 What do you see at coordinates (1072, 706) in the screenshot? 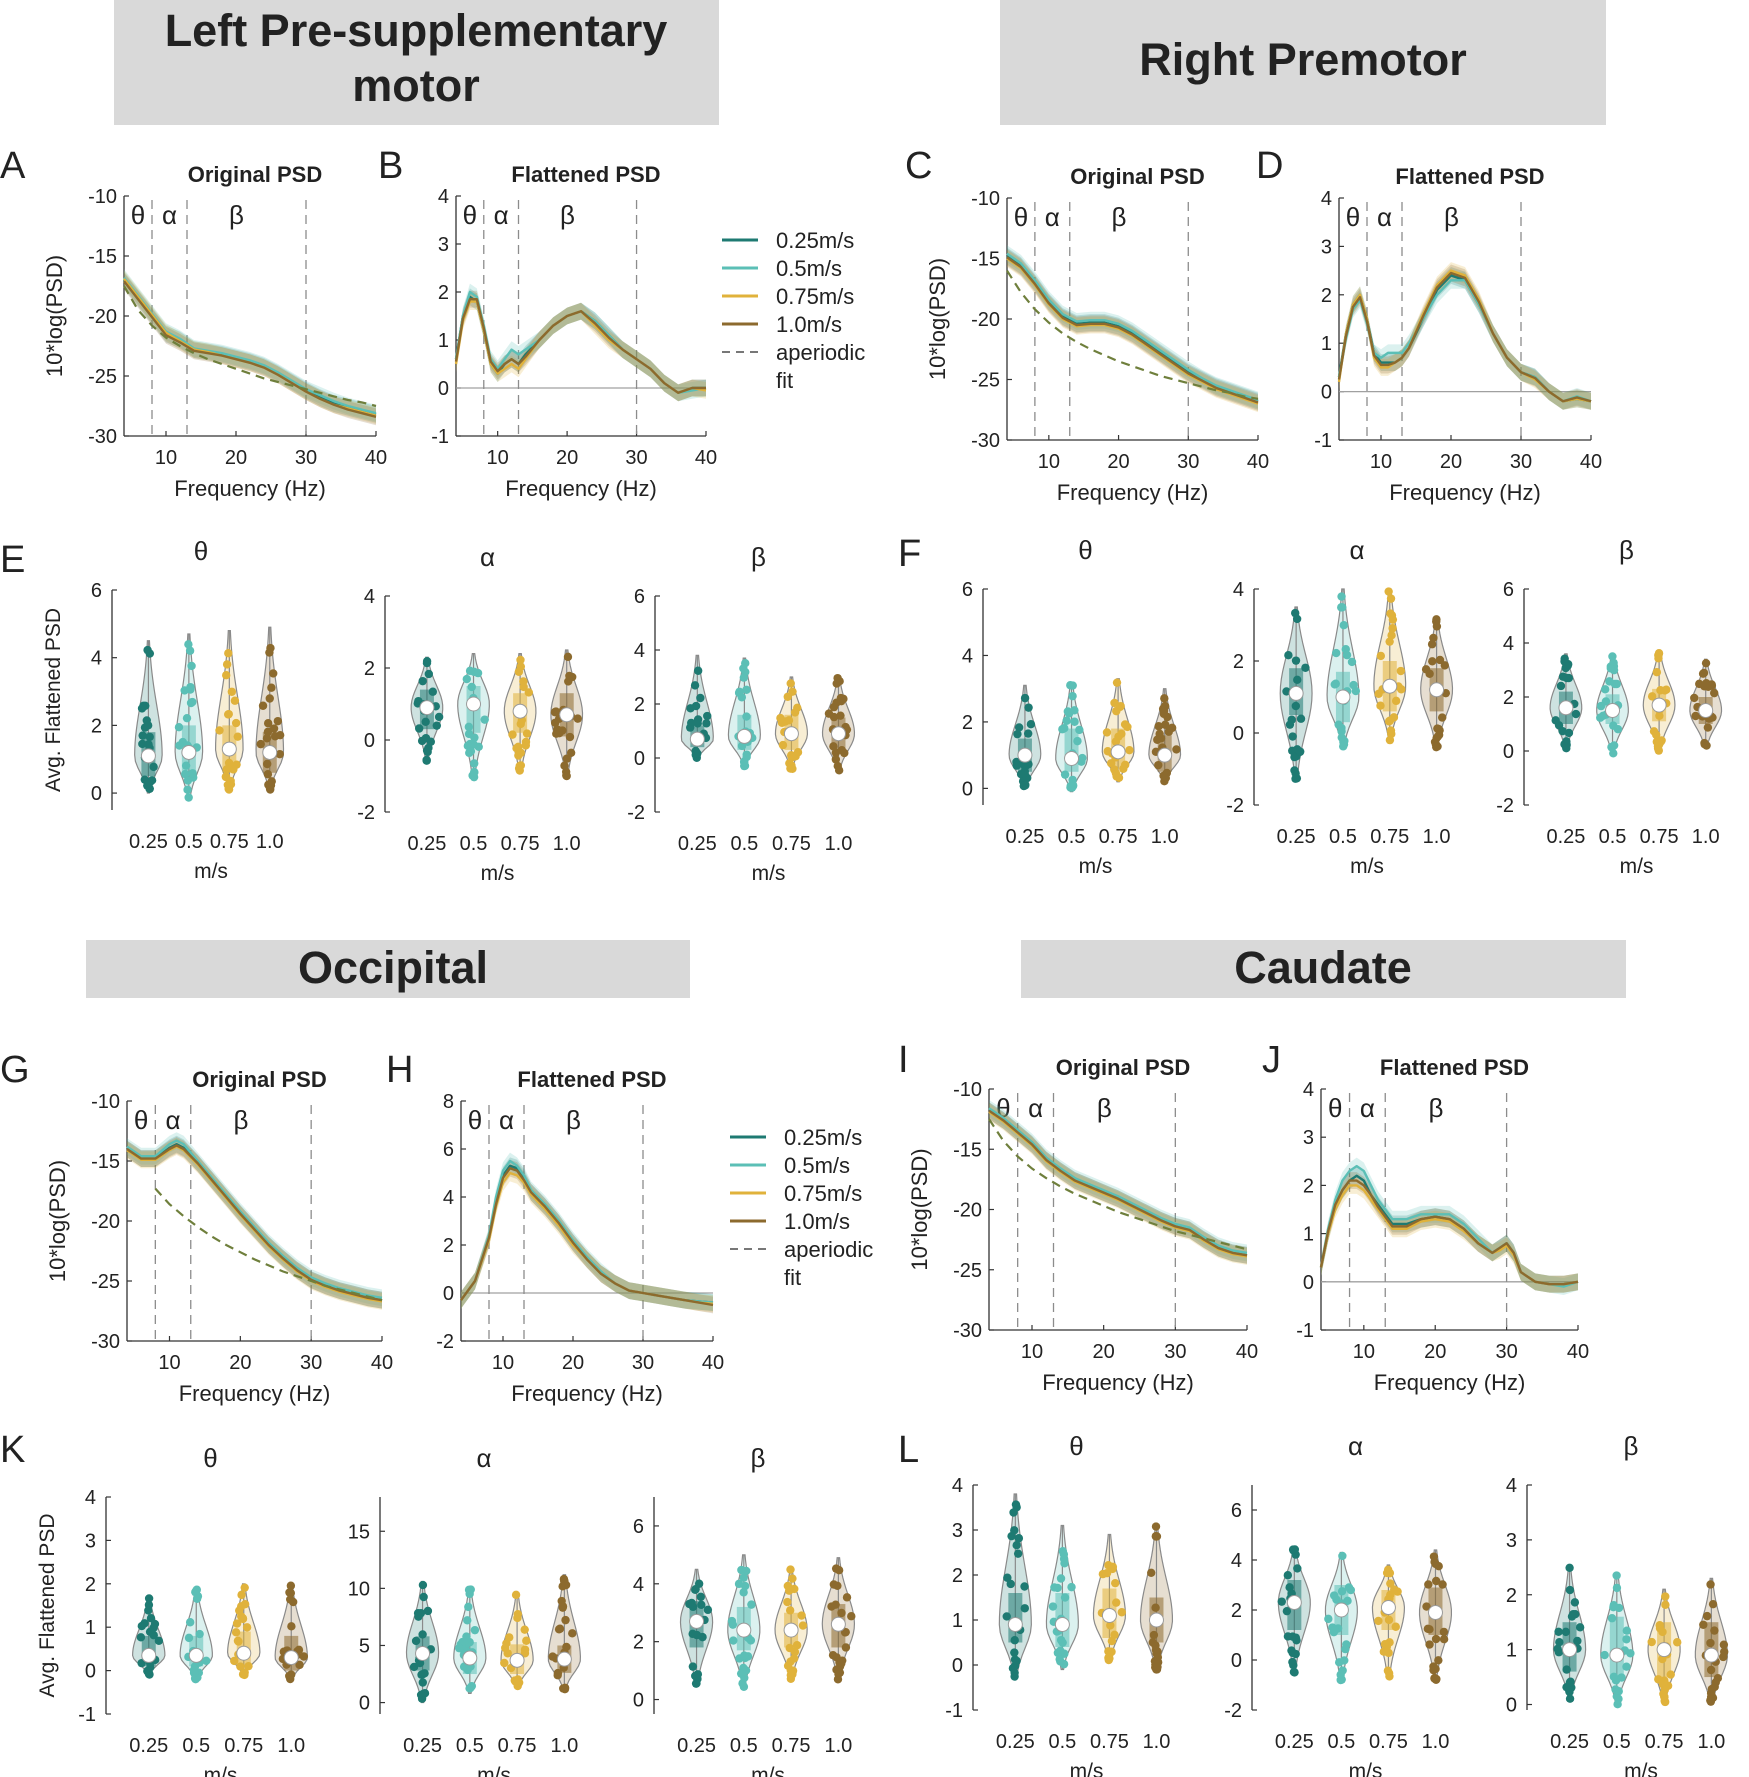
I see `violin-panel-f-theta: 6 4 2 0 θ m/s 0.25 0.5 0.75 1.0` at bounding box center [1072, 706].